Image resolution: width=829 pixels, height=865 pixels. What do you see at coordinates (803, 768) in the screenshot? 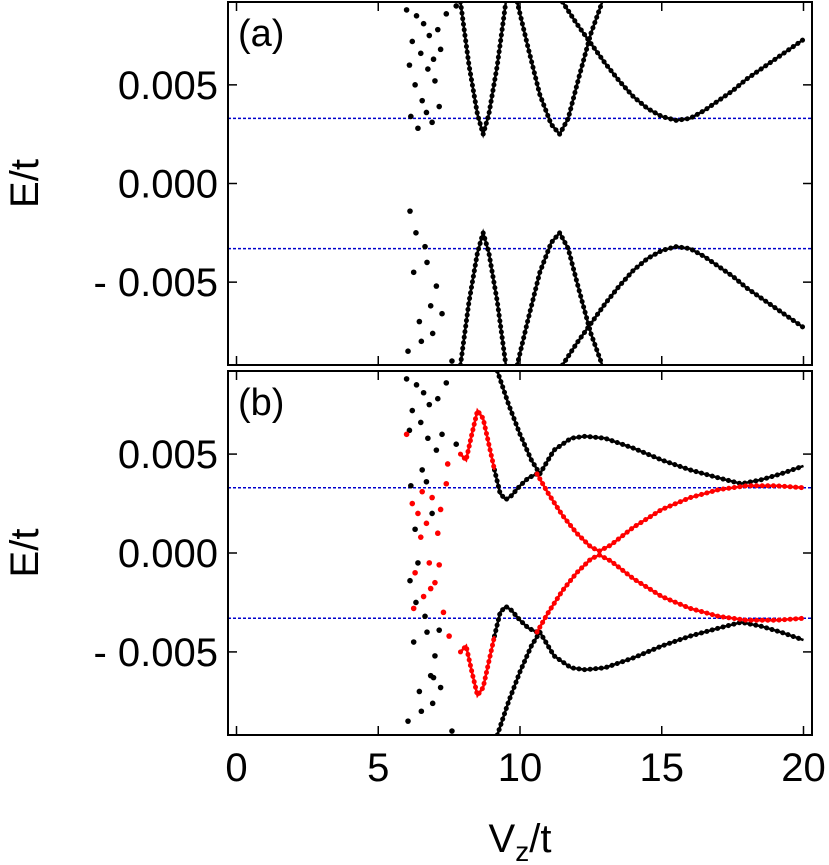
I see `x-tick-label: 20` at bounding box center [803, 768].